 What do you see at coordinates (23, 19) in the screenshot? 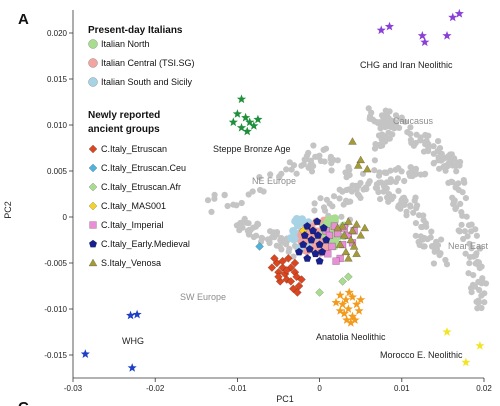
I see `panel-label: A` at bounding box center [23, 19].